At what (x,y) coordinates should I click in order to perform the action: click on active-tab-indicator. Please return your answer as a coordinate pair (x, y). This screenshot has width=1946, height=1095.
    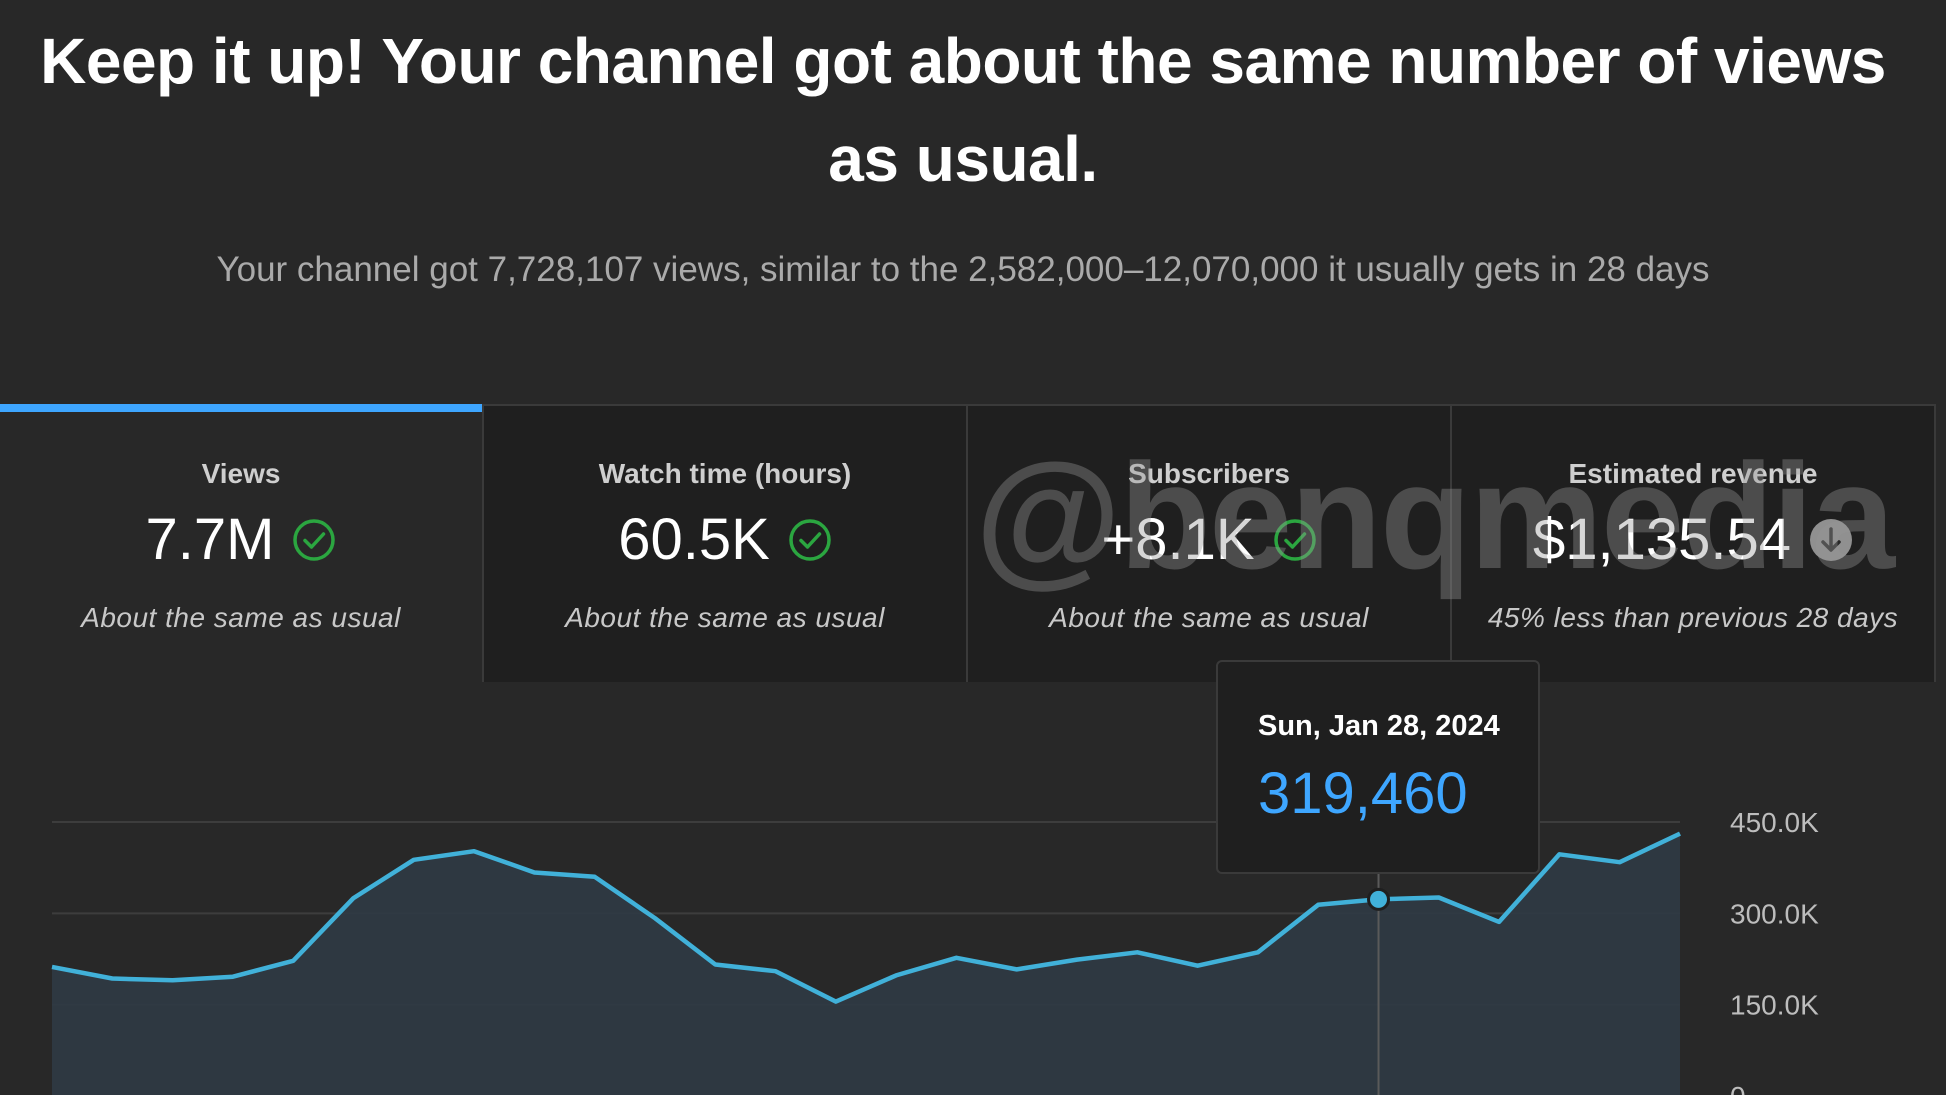
    Looking at the image, I should click on (241, 408).